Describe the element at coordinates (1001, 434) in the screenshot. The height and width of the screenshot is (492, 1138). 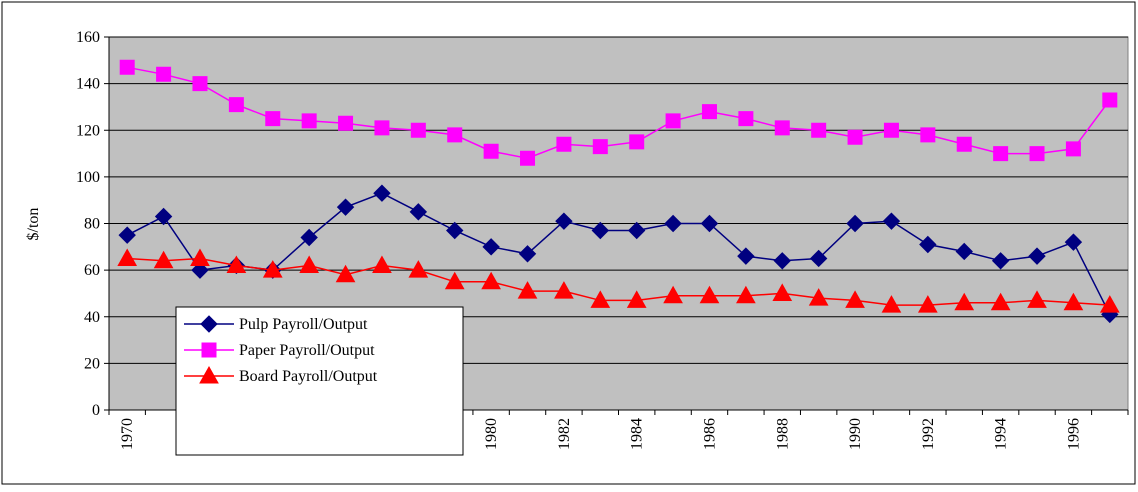
I see `x-tick-label: 1994` at that location.